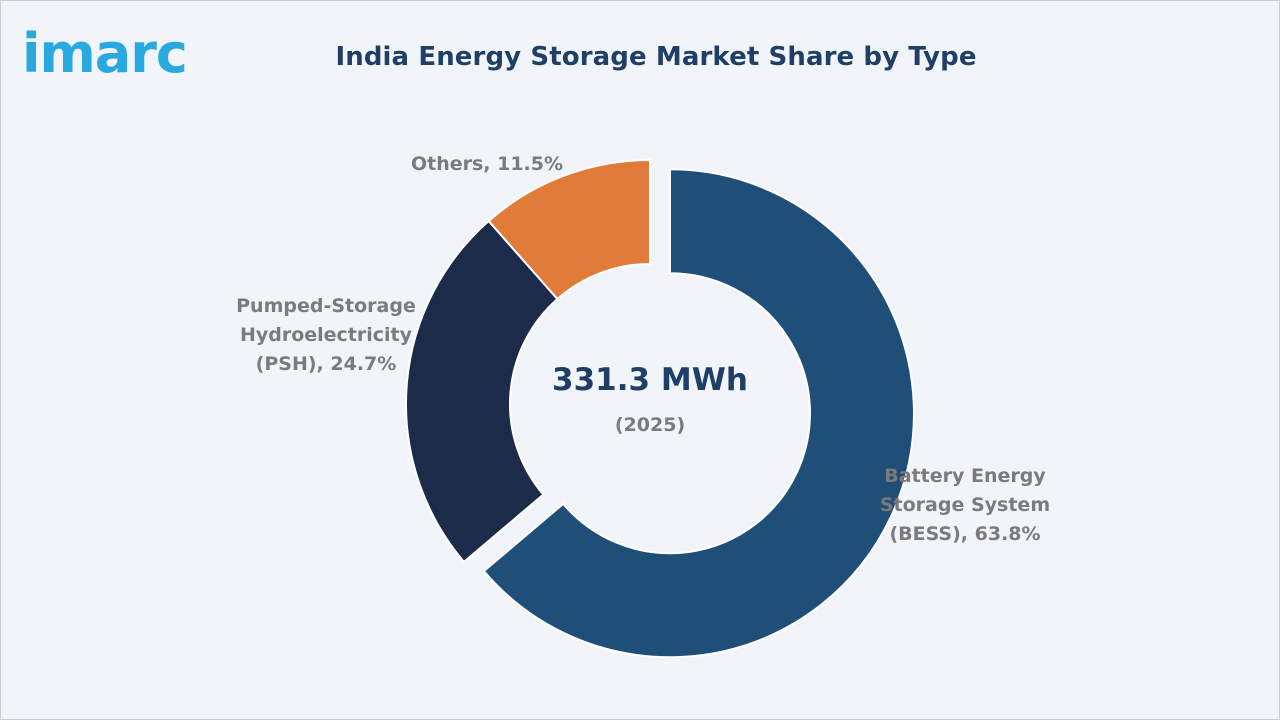  I want to click on imarc-logo: imarc, so click(105, 51).